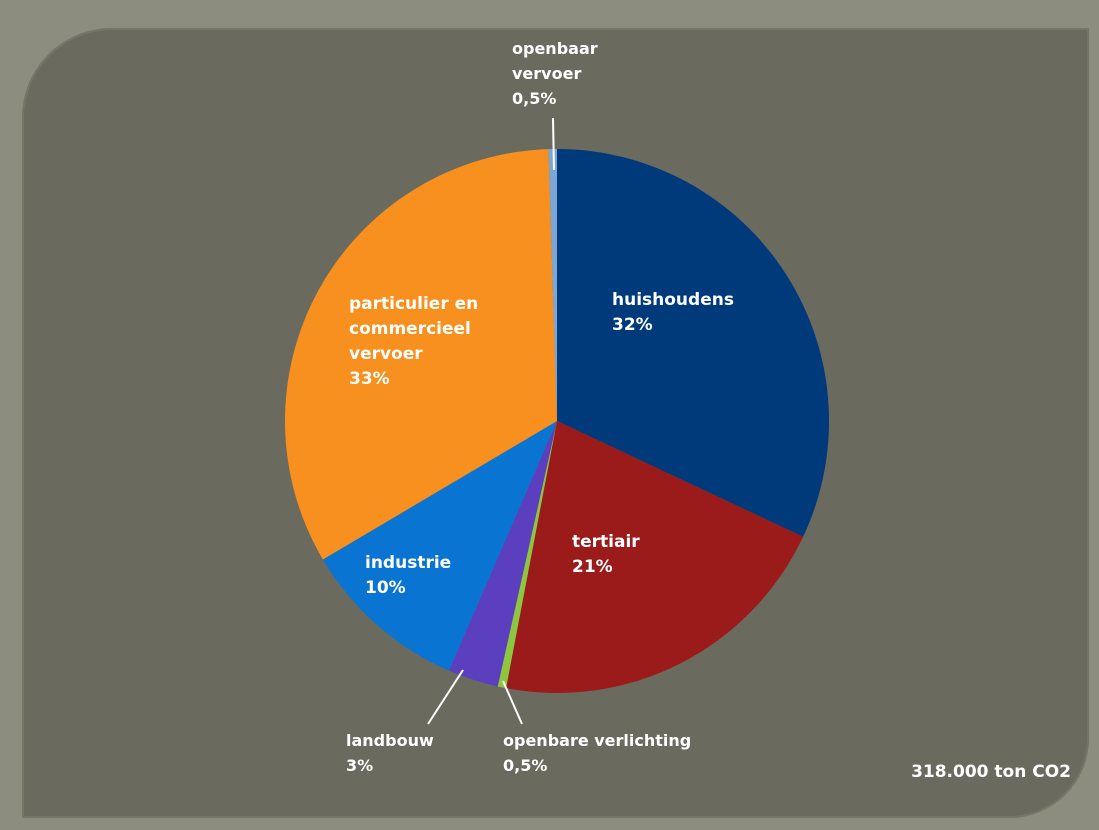 The height and width of the screenshot is (830, 1099). Describe the element at coordinates (693, 343) in the screenshot. I see `pie-slice-huishoudens` at that location.